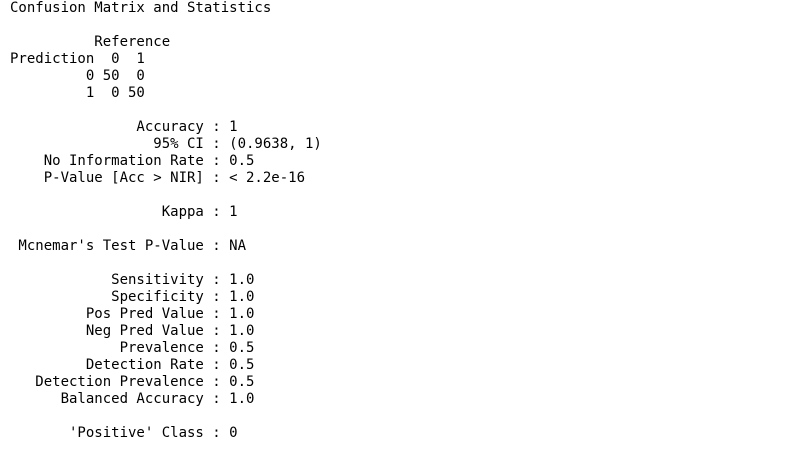 This screenshot has width=806, height=455. I want to click on stat-prevalence: Prevalence : 0.5, so click(132, 348).